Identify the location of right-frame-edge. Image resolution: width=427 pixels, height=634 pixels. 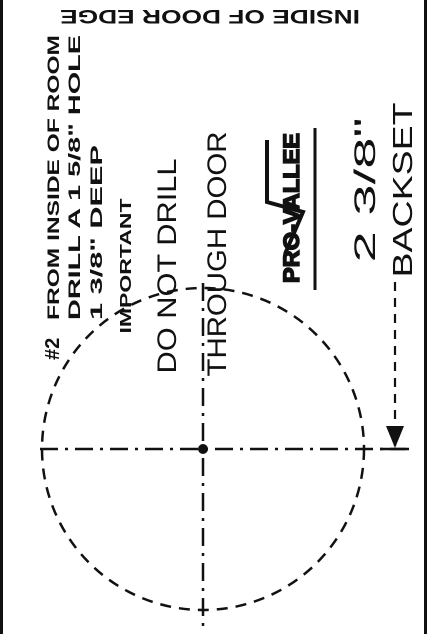
(425, 317).